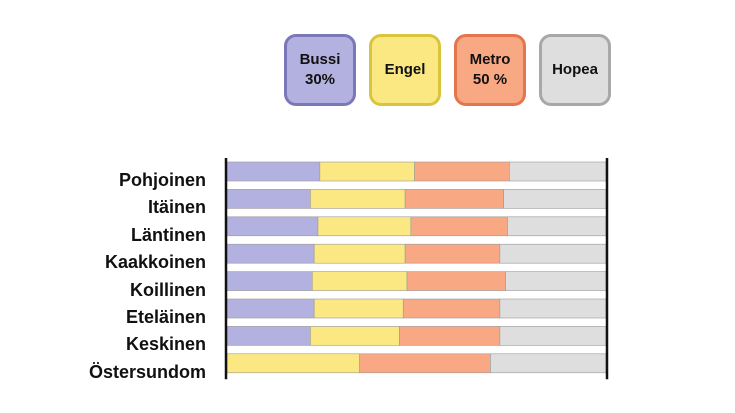 The height and width of the screenshot is (413, 735). I want to click on legend-item-metro: Metro 50 %, so click(490, 70).